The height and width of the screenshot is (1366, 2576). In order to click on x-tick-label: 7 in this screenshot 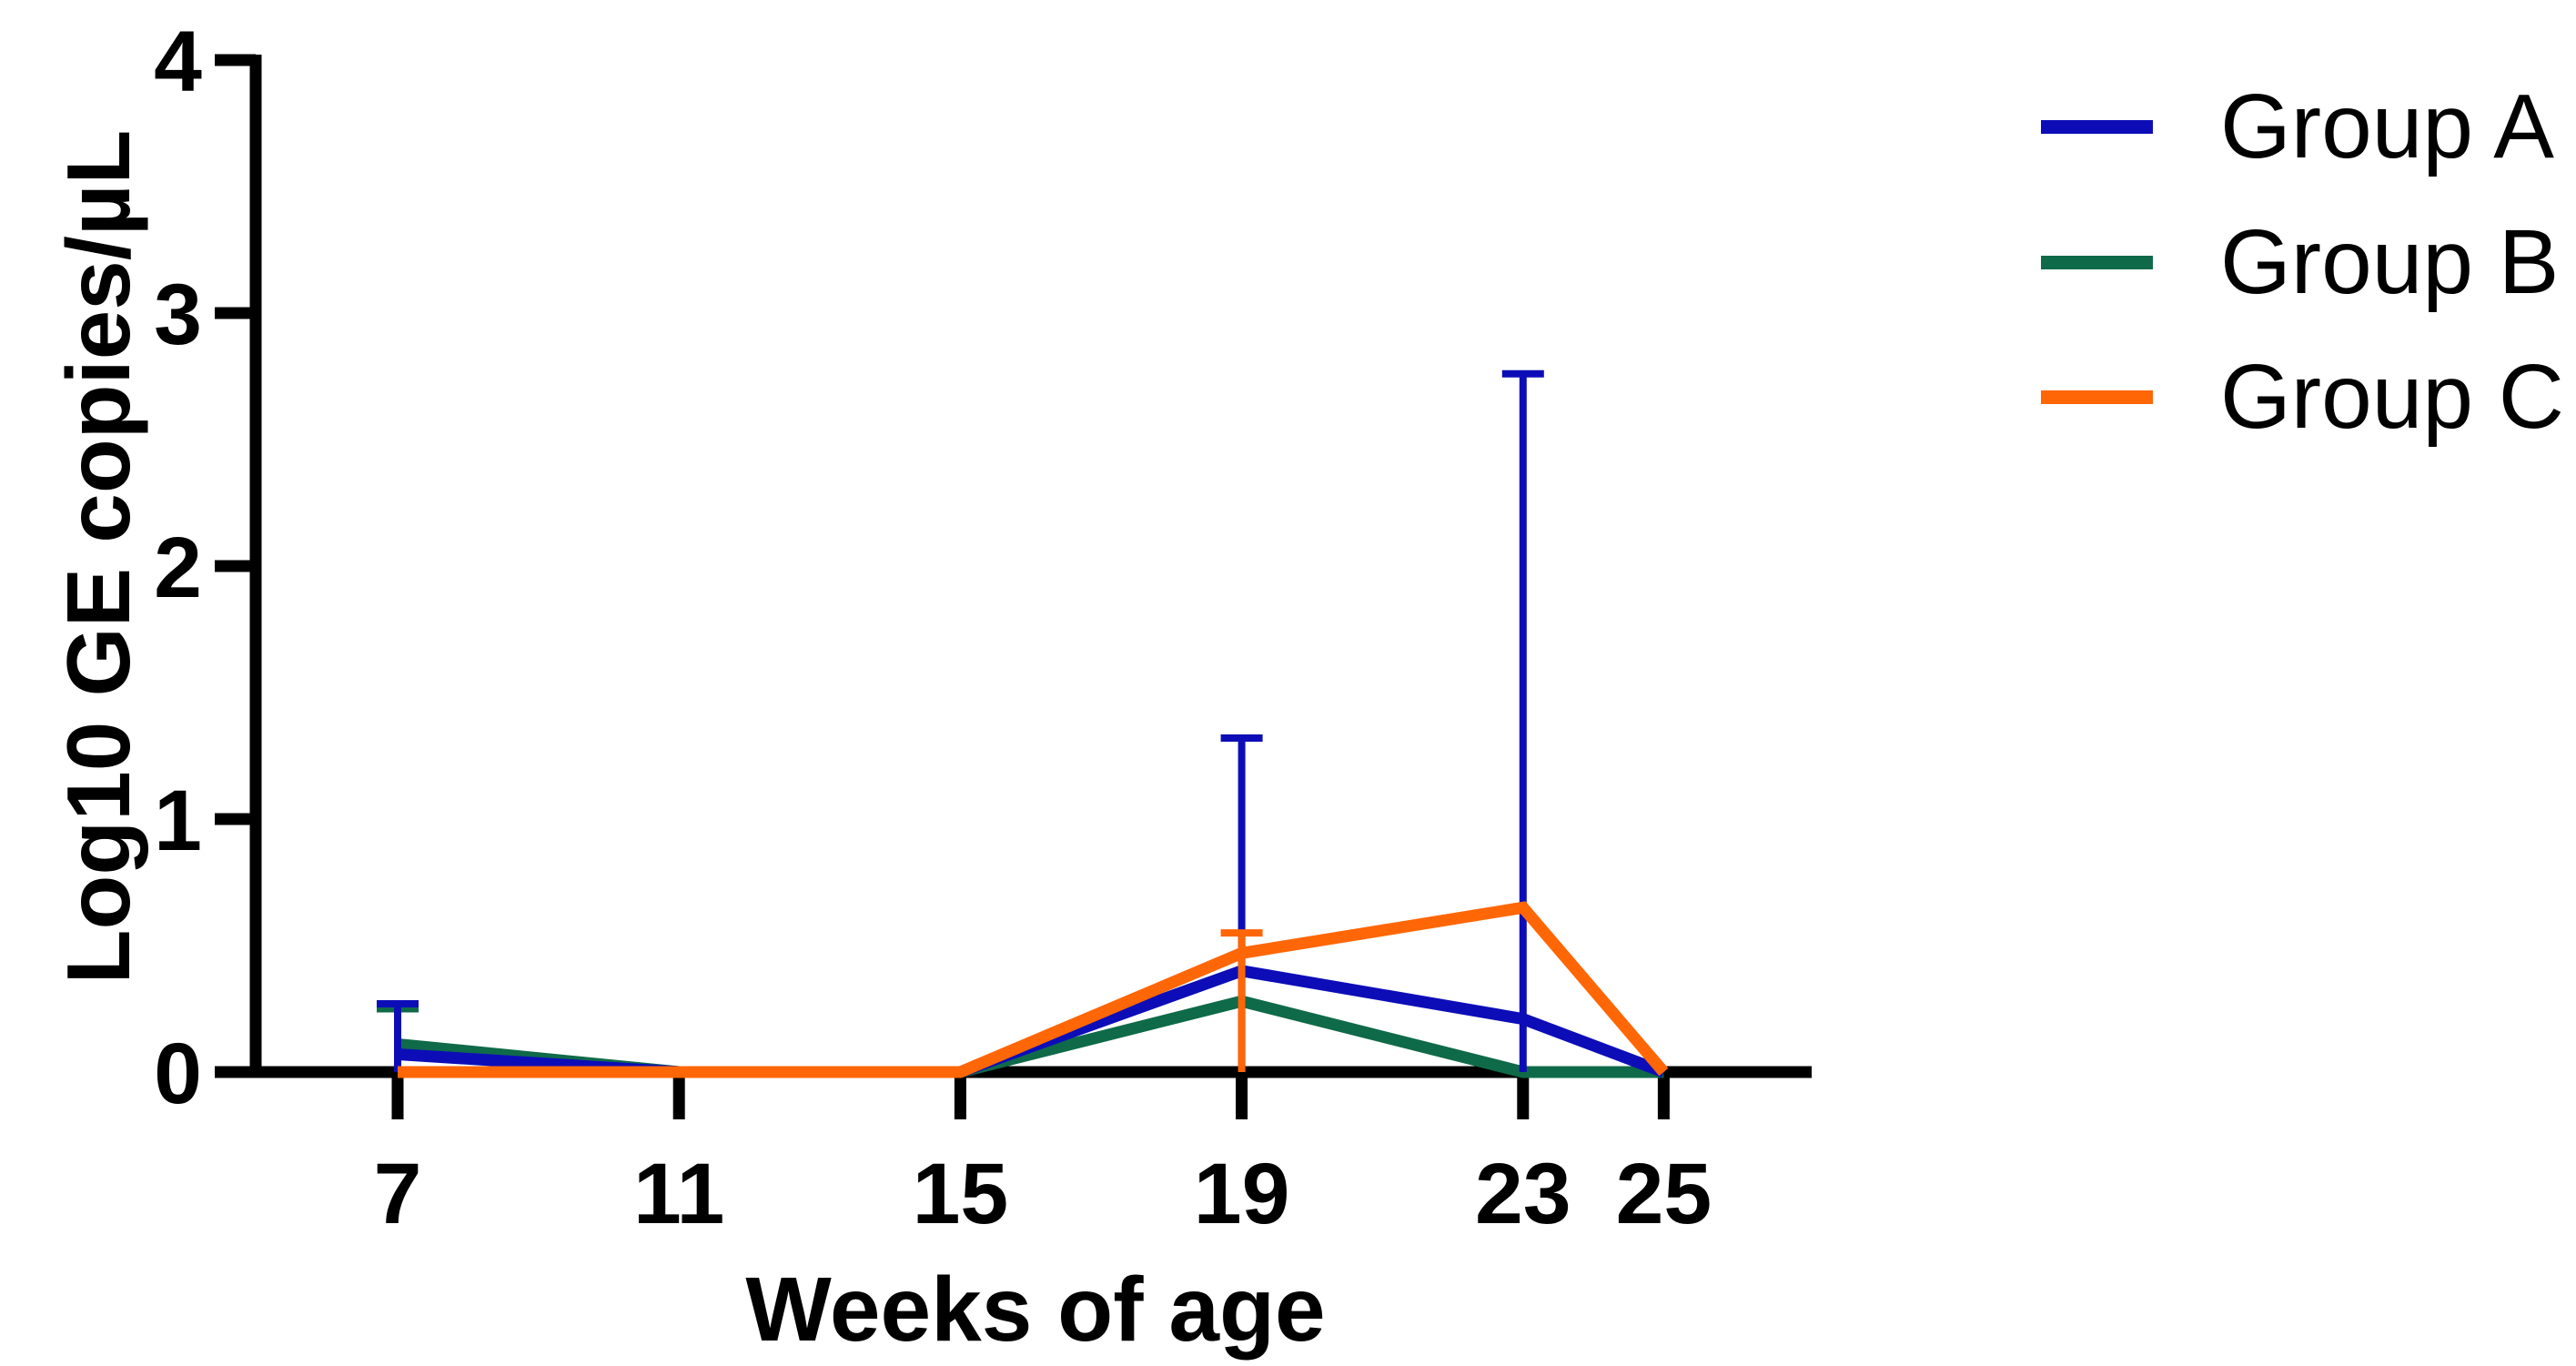, I will do `click(398, 1194)`.